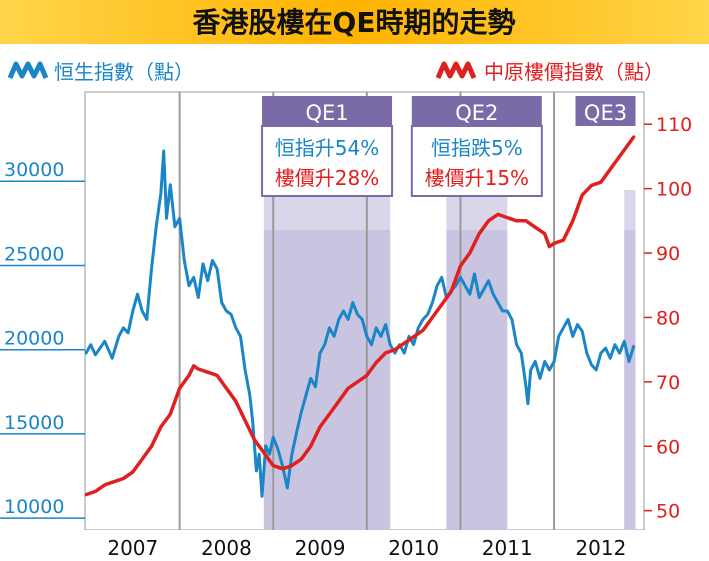 Image resolution: width=709 pixels, height=561 pixels. I want to click on qe-title-1: QE1, so click(326, 113).